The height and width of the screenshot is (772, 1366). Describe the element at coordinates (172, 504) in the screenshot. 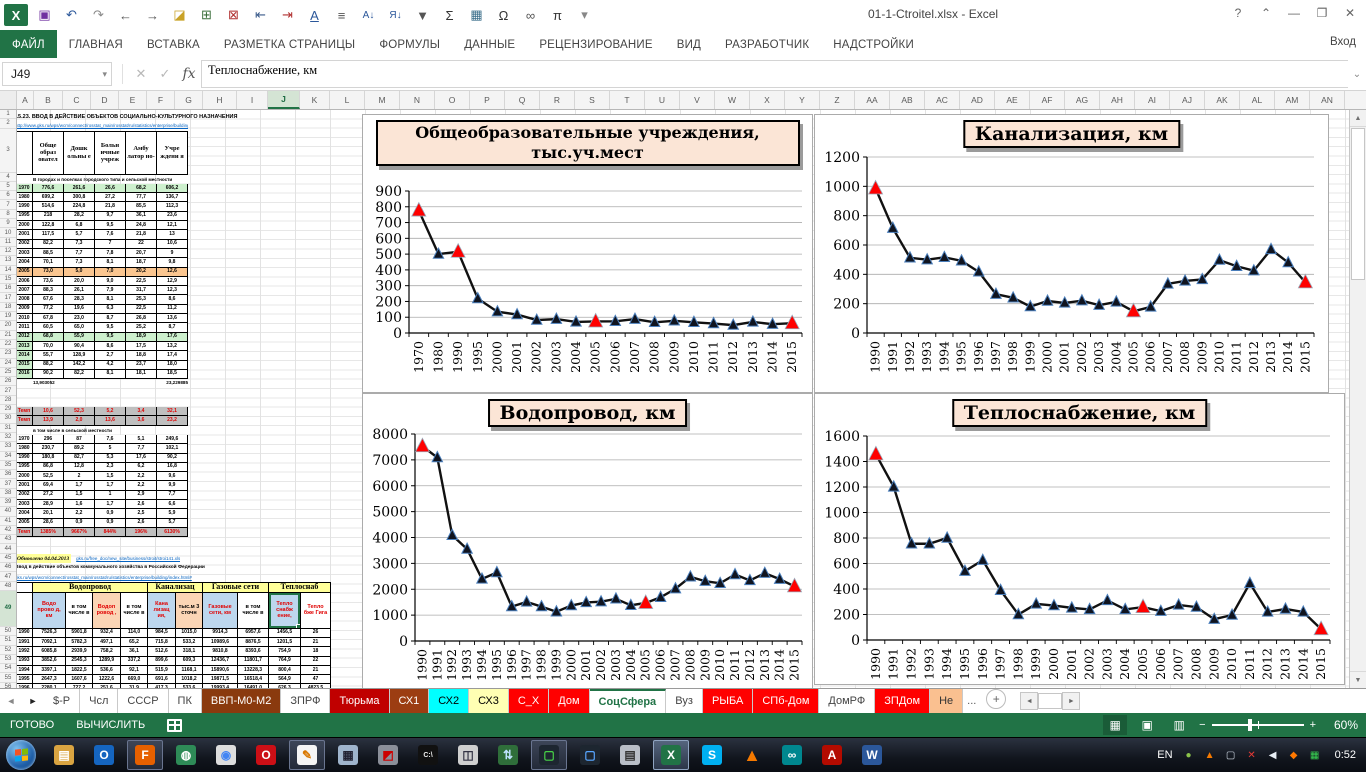

I see `cell: 6,6` at that location.